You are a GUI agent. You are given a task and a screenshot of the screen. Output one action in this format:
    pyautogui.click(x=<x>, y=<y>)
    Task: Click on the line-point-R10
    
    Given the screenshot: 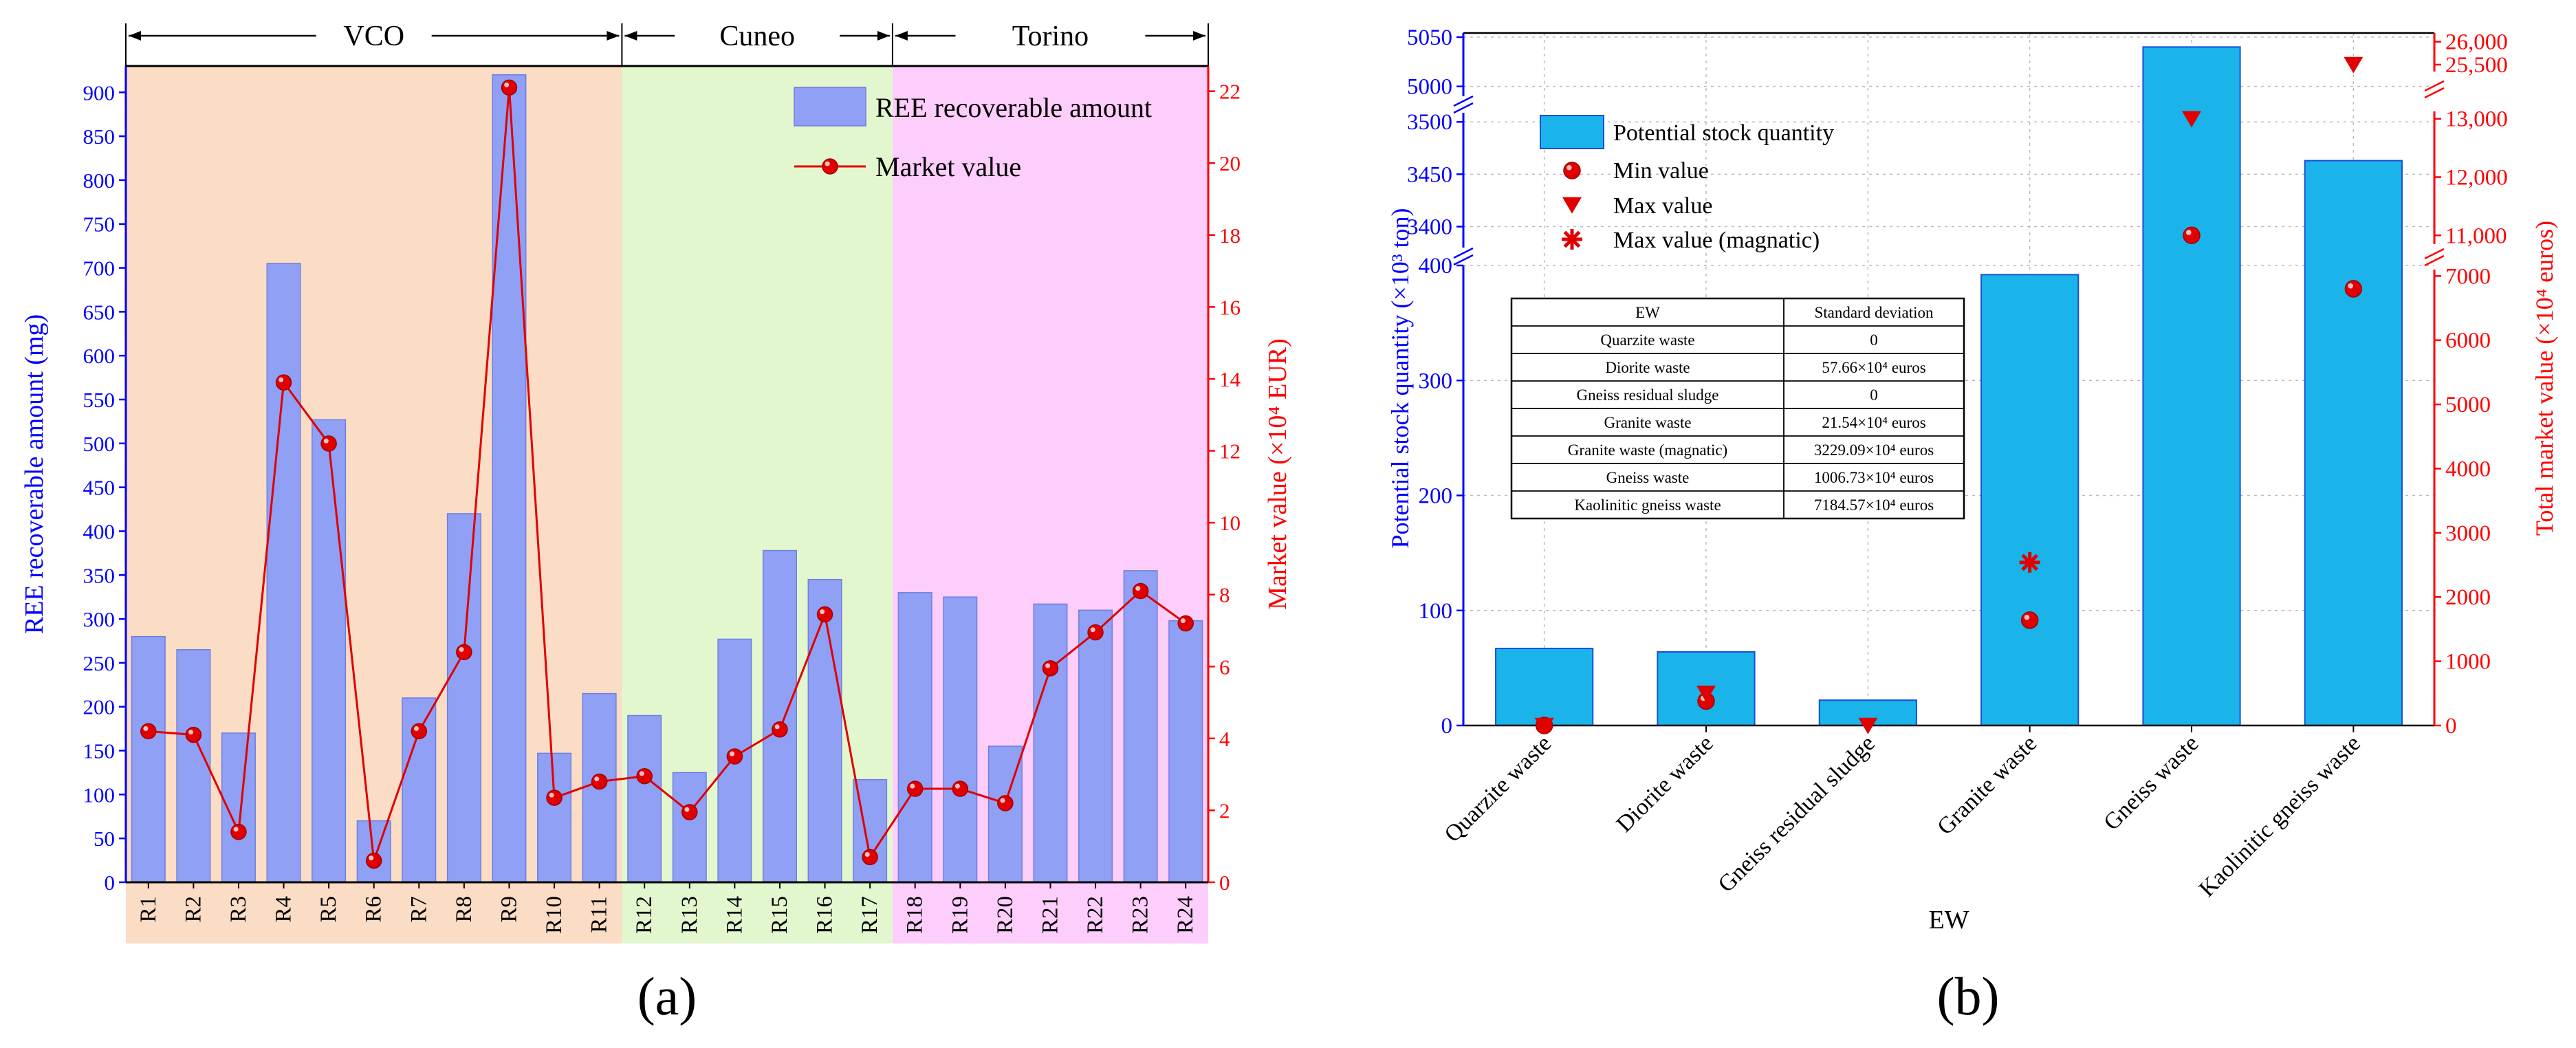 What is the action you would take?
    pyautogui.click(x=554, y=797)
    